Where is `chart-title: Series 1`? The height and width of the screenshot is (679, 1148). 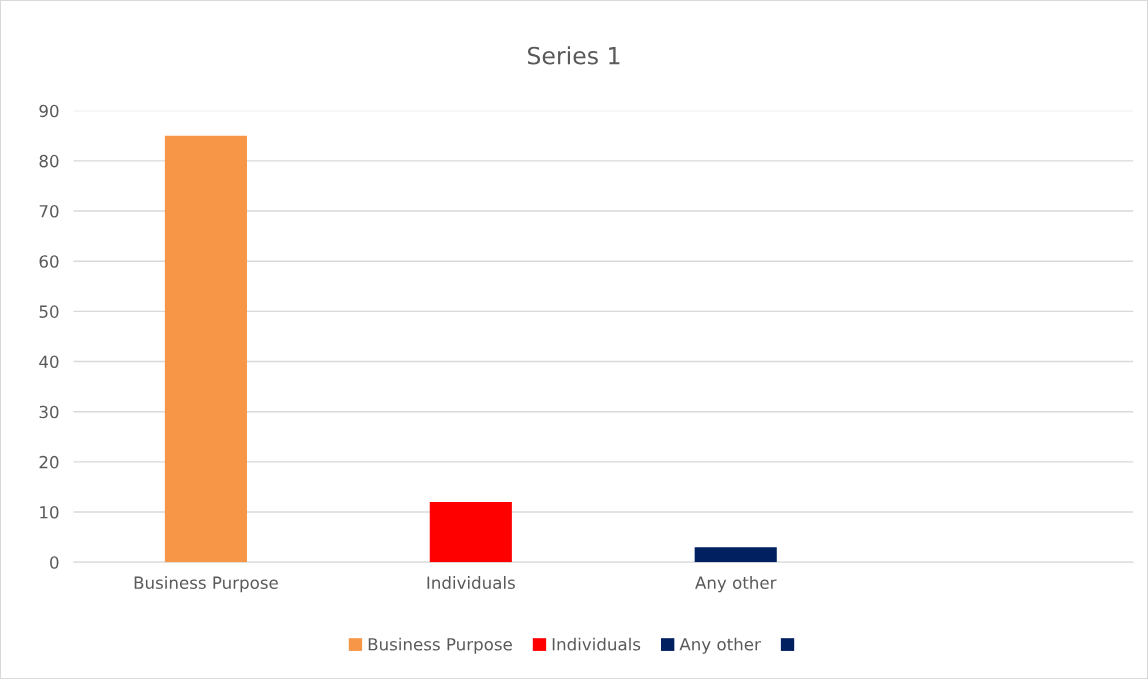 chart-title: Series 1 is located at coordinates (573, 55).